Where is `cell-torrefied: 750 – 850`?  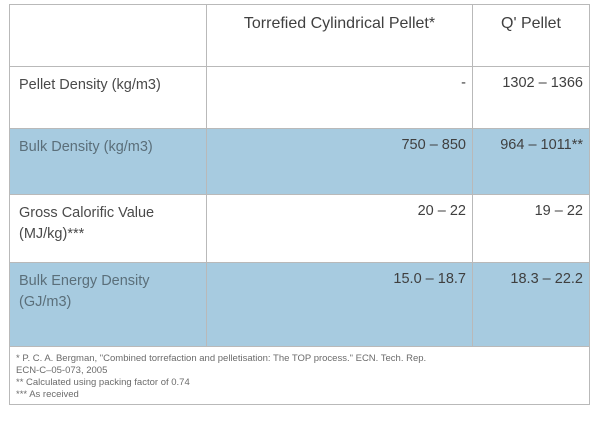
cell-torrefied: 750 – 850 is located at coordinates (339, 161).